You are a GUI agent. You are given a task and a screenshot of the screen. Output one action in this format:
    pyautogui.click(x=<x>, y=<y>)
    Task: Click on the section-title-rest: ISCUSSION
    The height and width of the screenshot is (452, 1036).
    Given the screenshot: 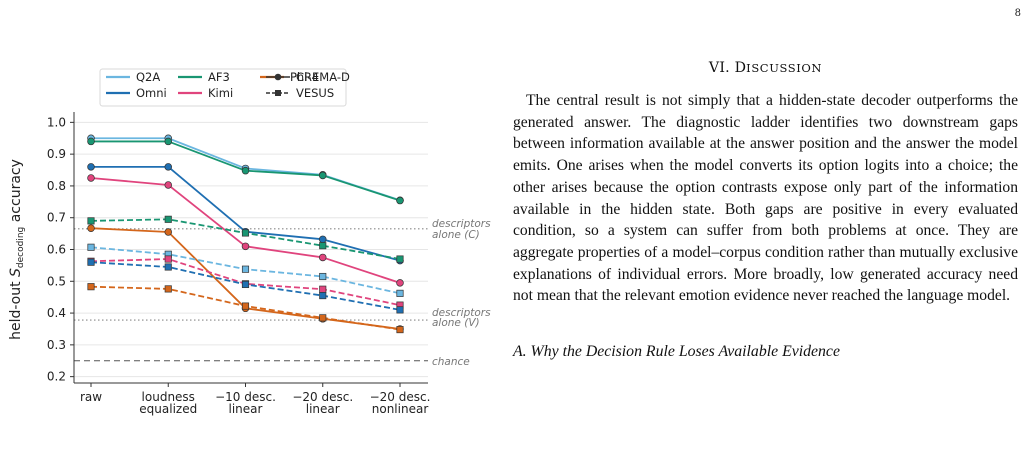 What is the action you would take?
    pyautogui.click(x=784, y=68)
    